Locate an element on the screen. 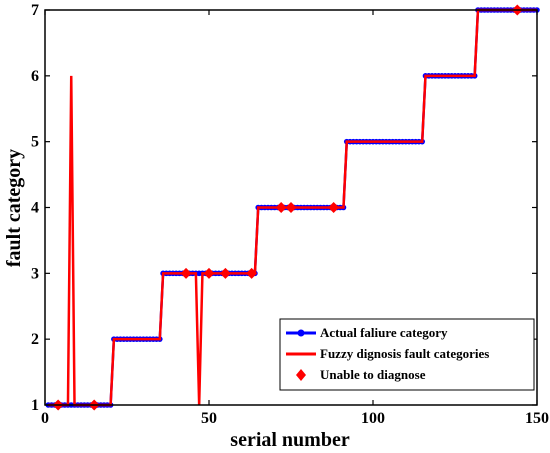  x-axis-title: serial number is located at coordinates (290, 440).